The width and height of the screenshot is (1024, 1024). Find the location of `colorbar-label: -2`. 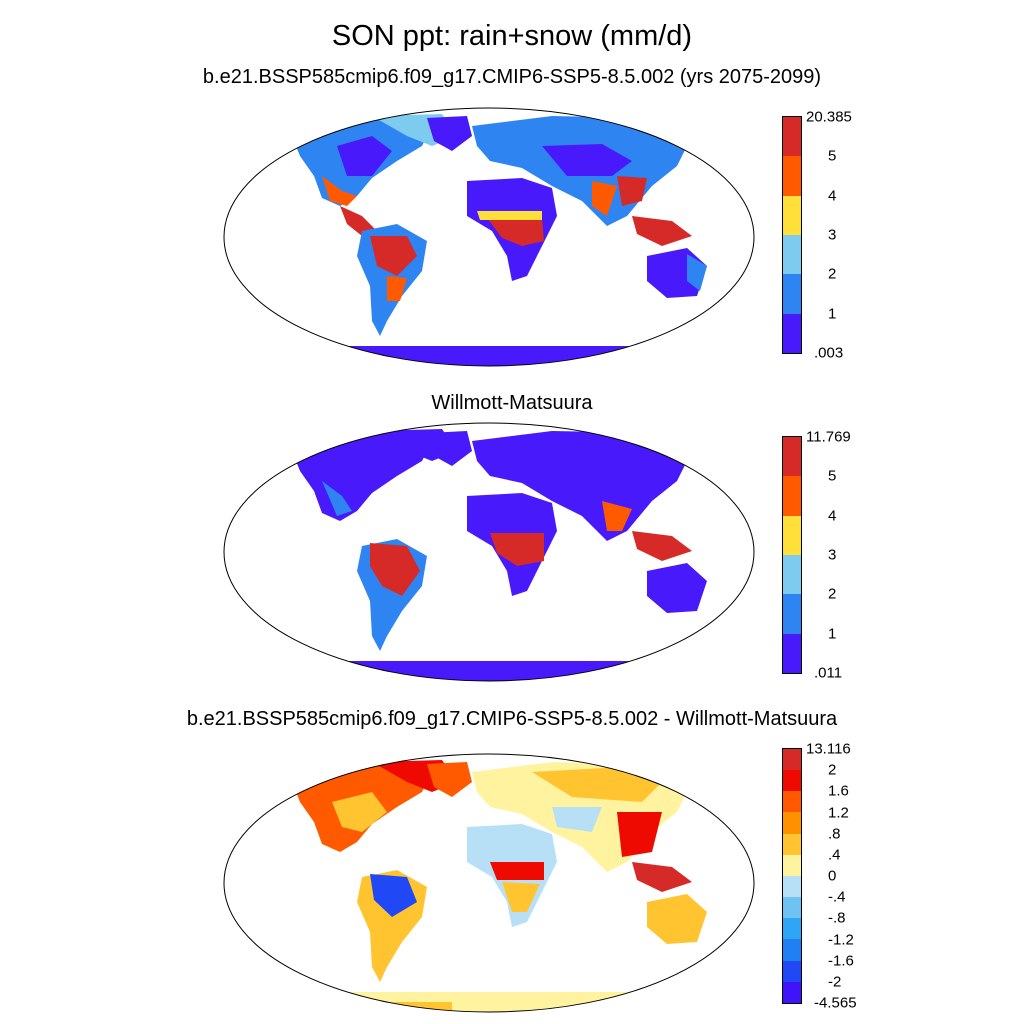

colorbar-label: -2 is located at coordinates (835, 982).